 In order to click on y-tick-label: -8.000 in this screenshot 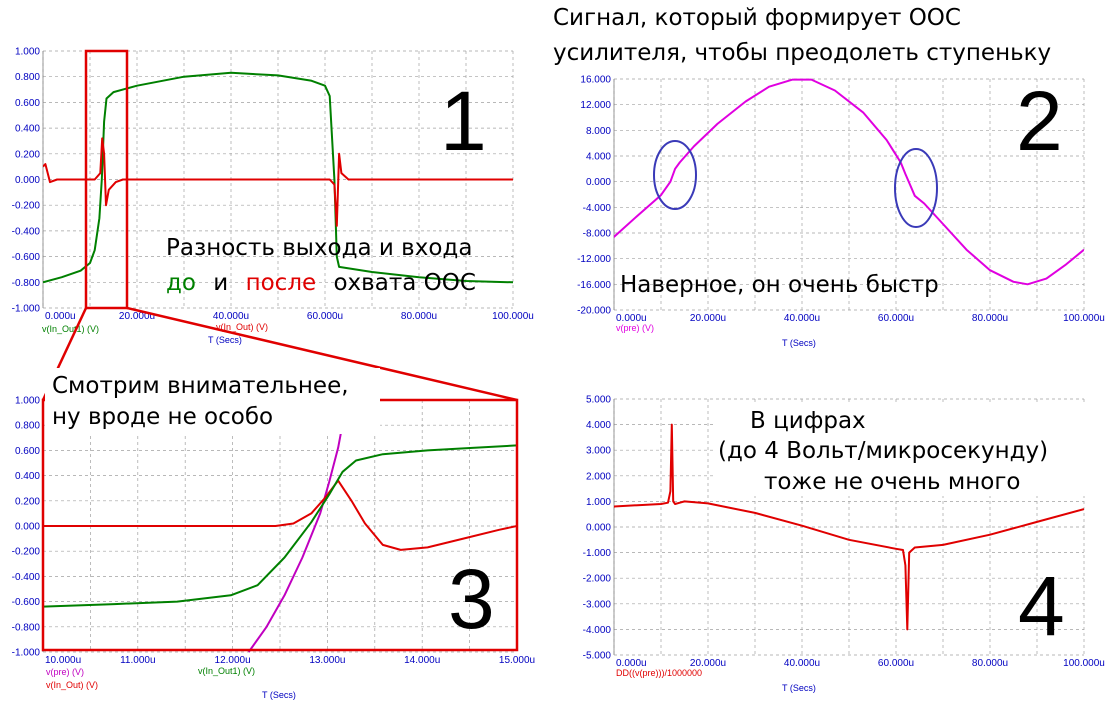, I will do `click(597, 234)`.